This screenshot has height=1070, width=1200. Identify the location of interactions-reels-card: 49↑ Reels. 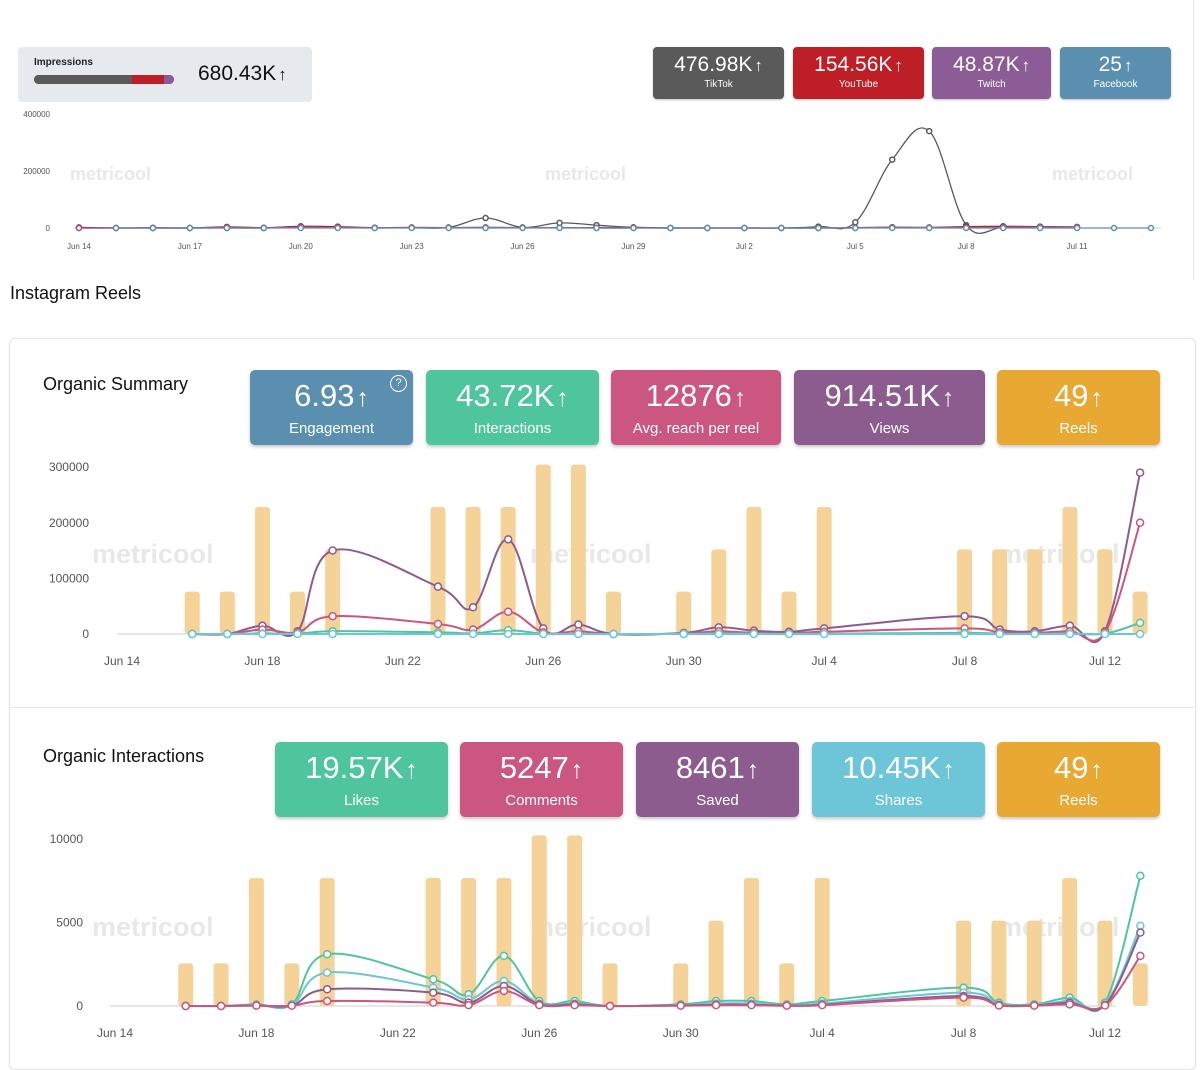
(1078, 779).